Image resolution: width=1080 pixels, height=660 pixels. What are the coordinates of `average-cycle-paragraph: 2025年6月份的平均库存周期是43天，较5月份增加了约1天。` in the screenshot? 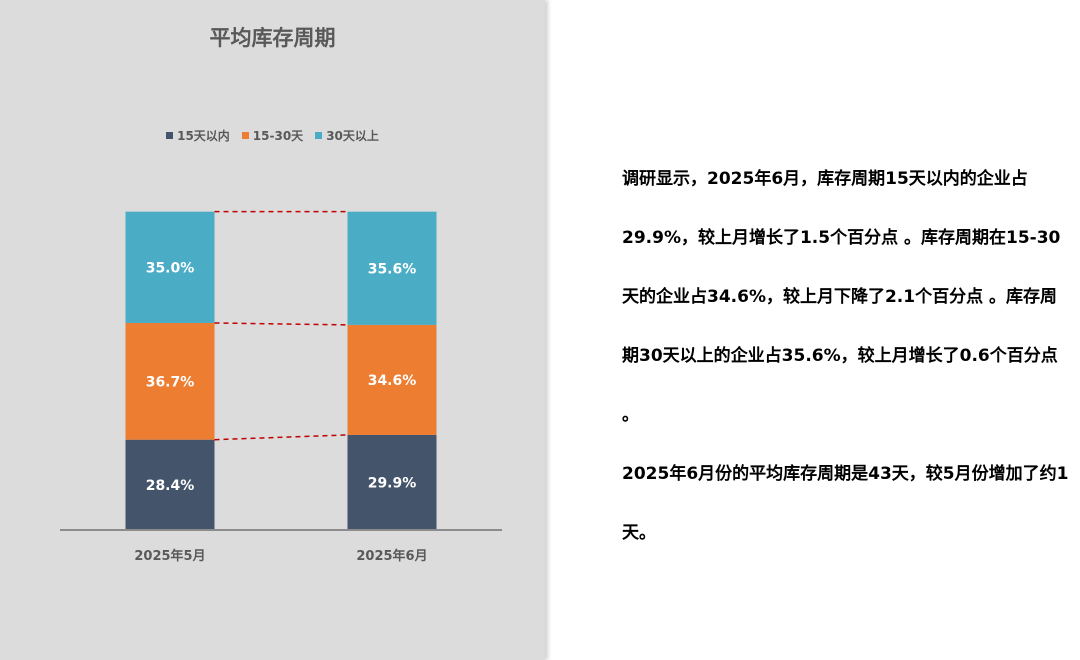 It's located at (845, 503).